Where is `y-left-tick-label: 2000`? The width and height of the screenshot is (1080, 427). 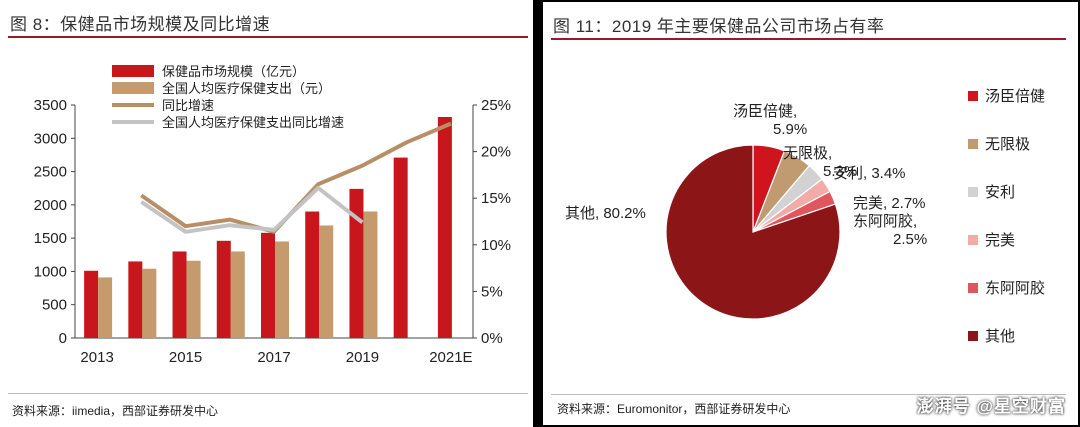
y-left-tick-label: 2000 is located at coordinates (50, 205).